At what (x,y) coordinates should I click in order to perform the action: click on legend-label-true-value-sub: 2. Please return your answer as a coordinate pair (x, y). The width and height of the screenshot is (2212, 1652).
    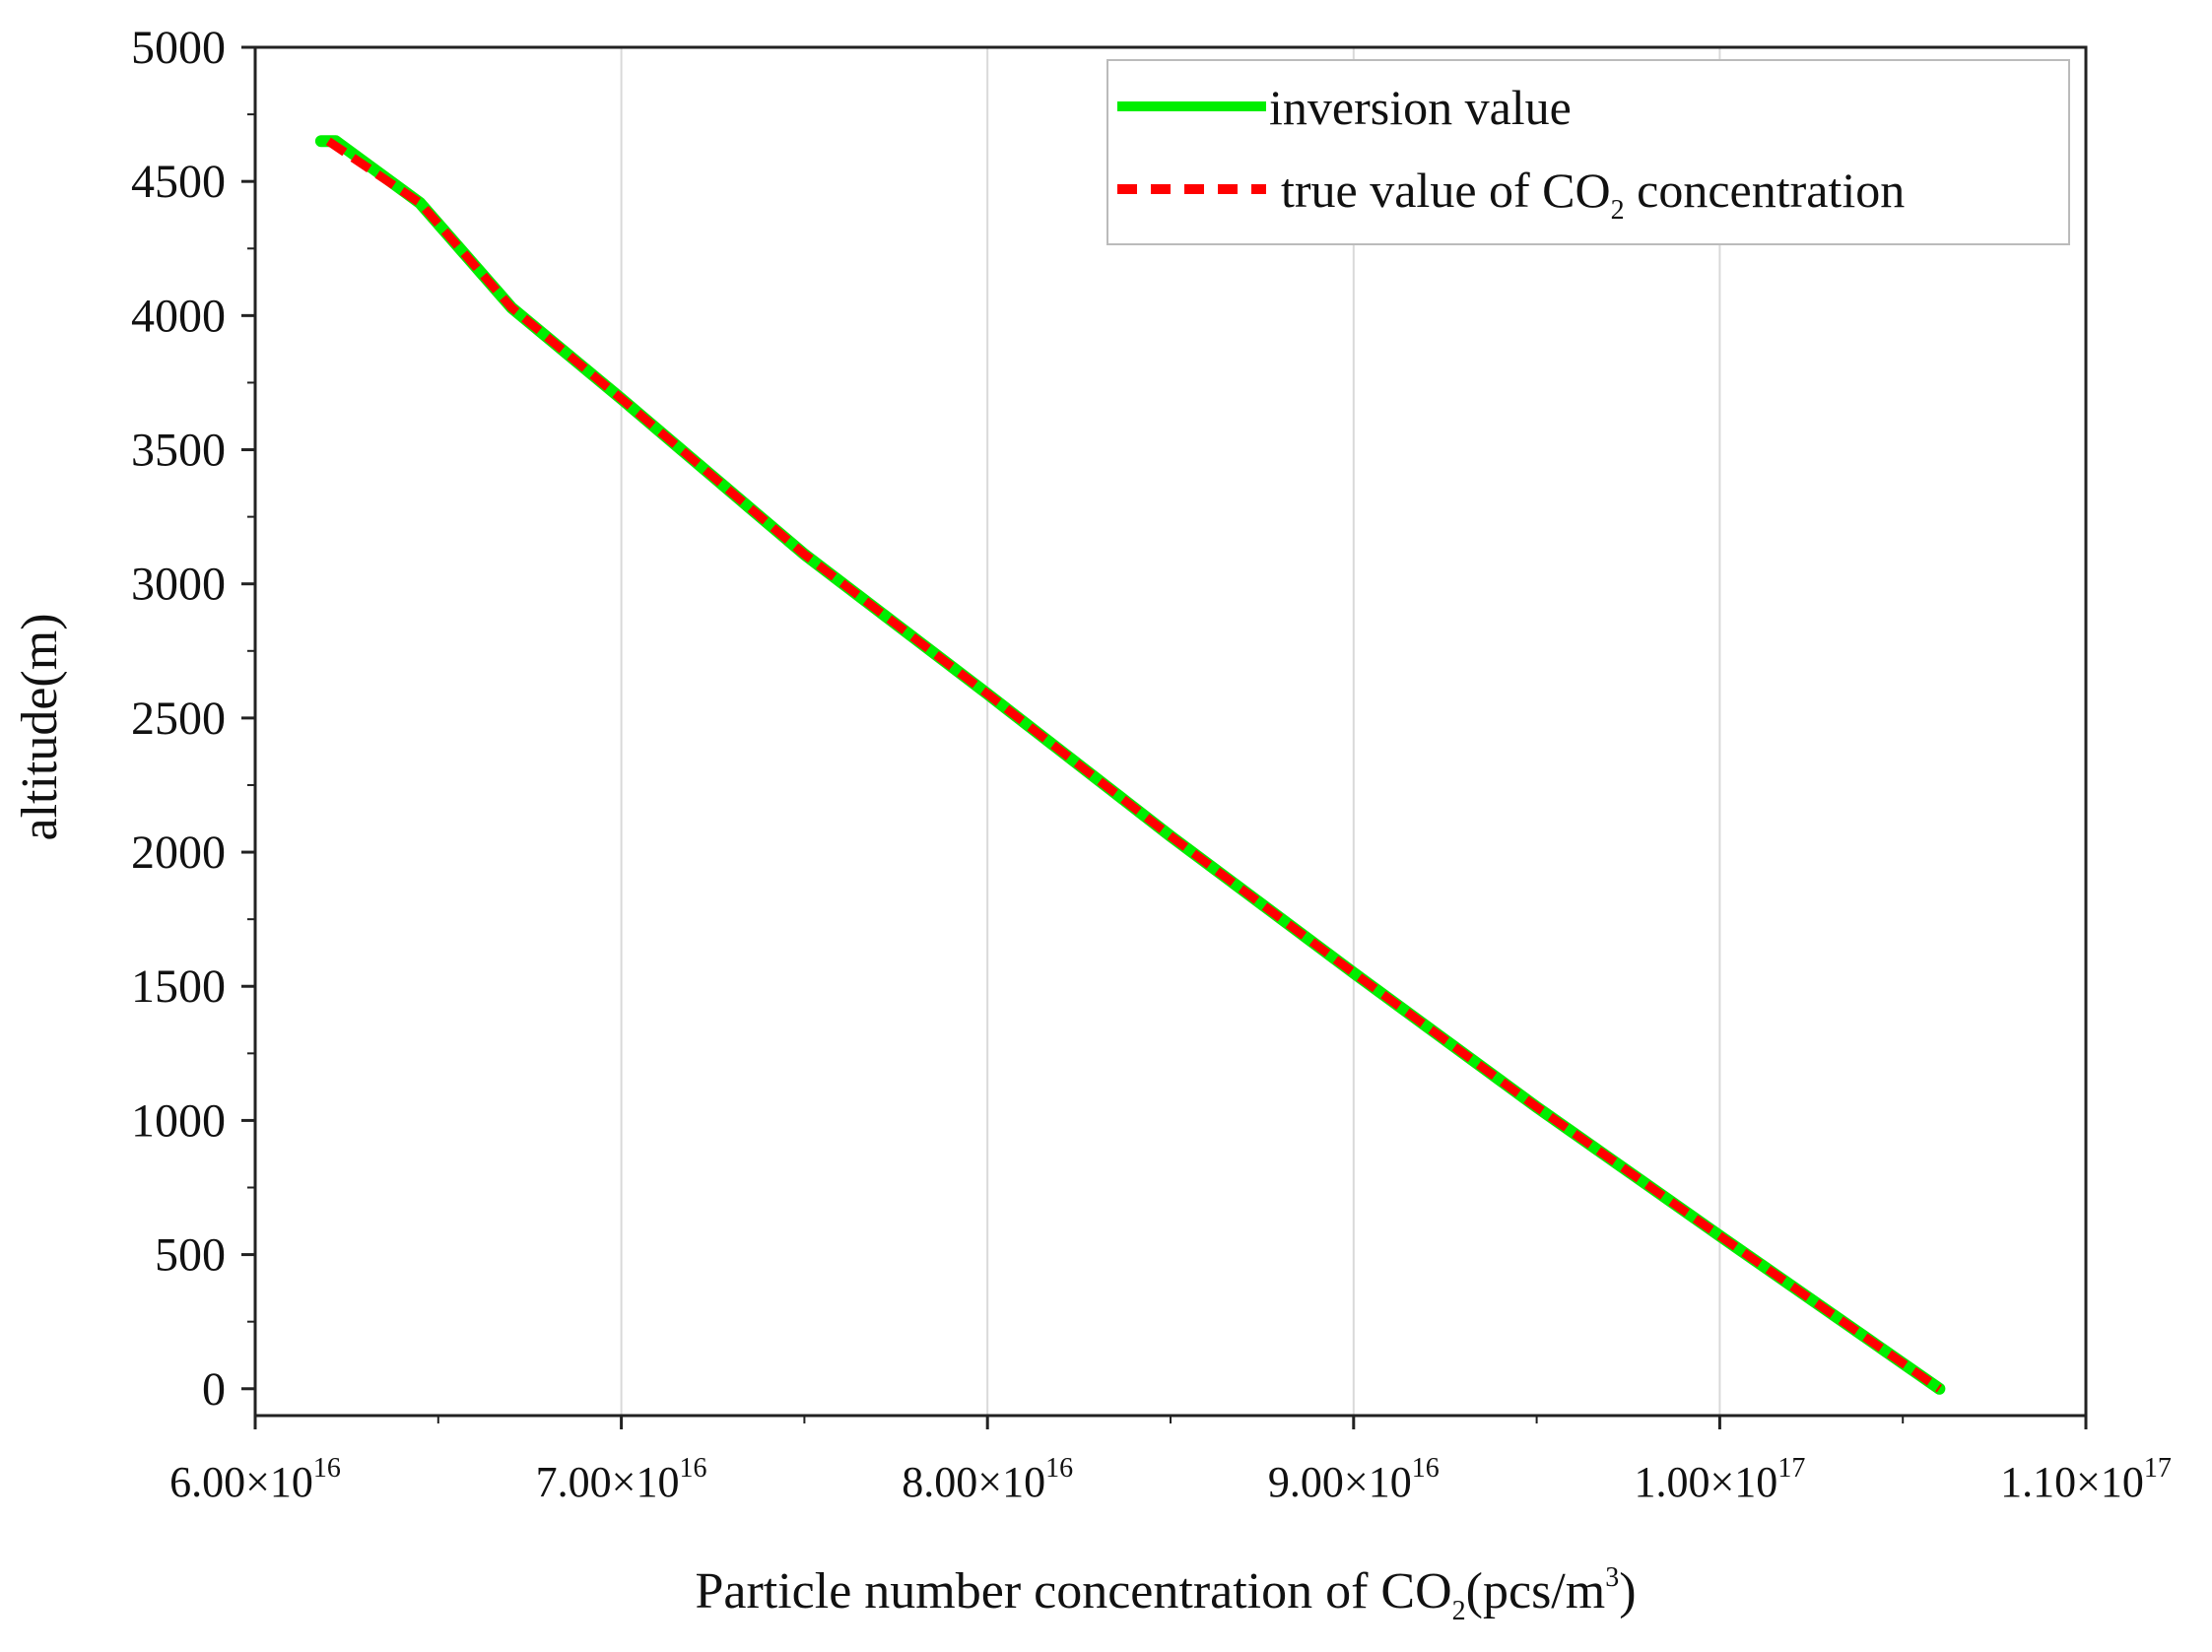
    Looking at the image, I should click on (1618, 210).